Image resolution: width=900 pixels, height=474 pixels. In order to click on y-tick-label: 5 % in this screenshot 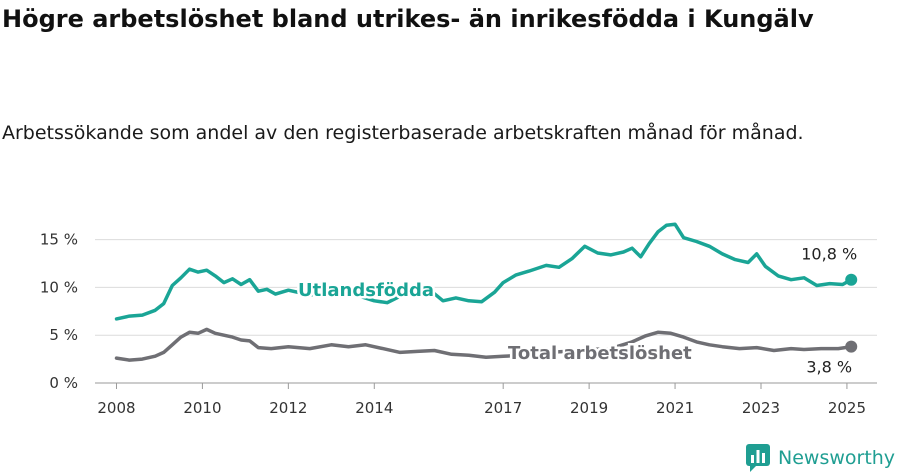, I will do `click(63, 335)`.